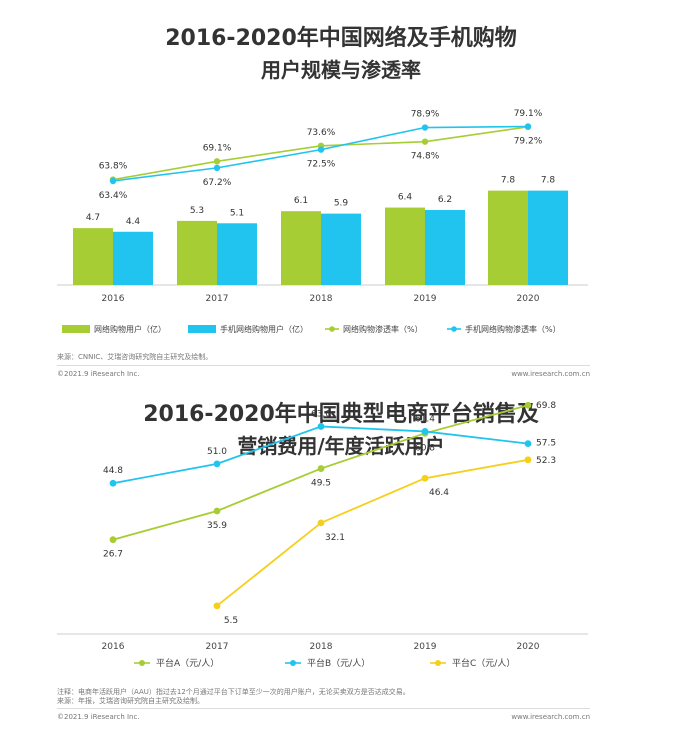 The height and width of the screenshot is (745, 682). I want to click on legend-label: 手机网络购物渗透率（%）, so click(513, 329).